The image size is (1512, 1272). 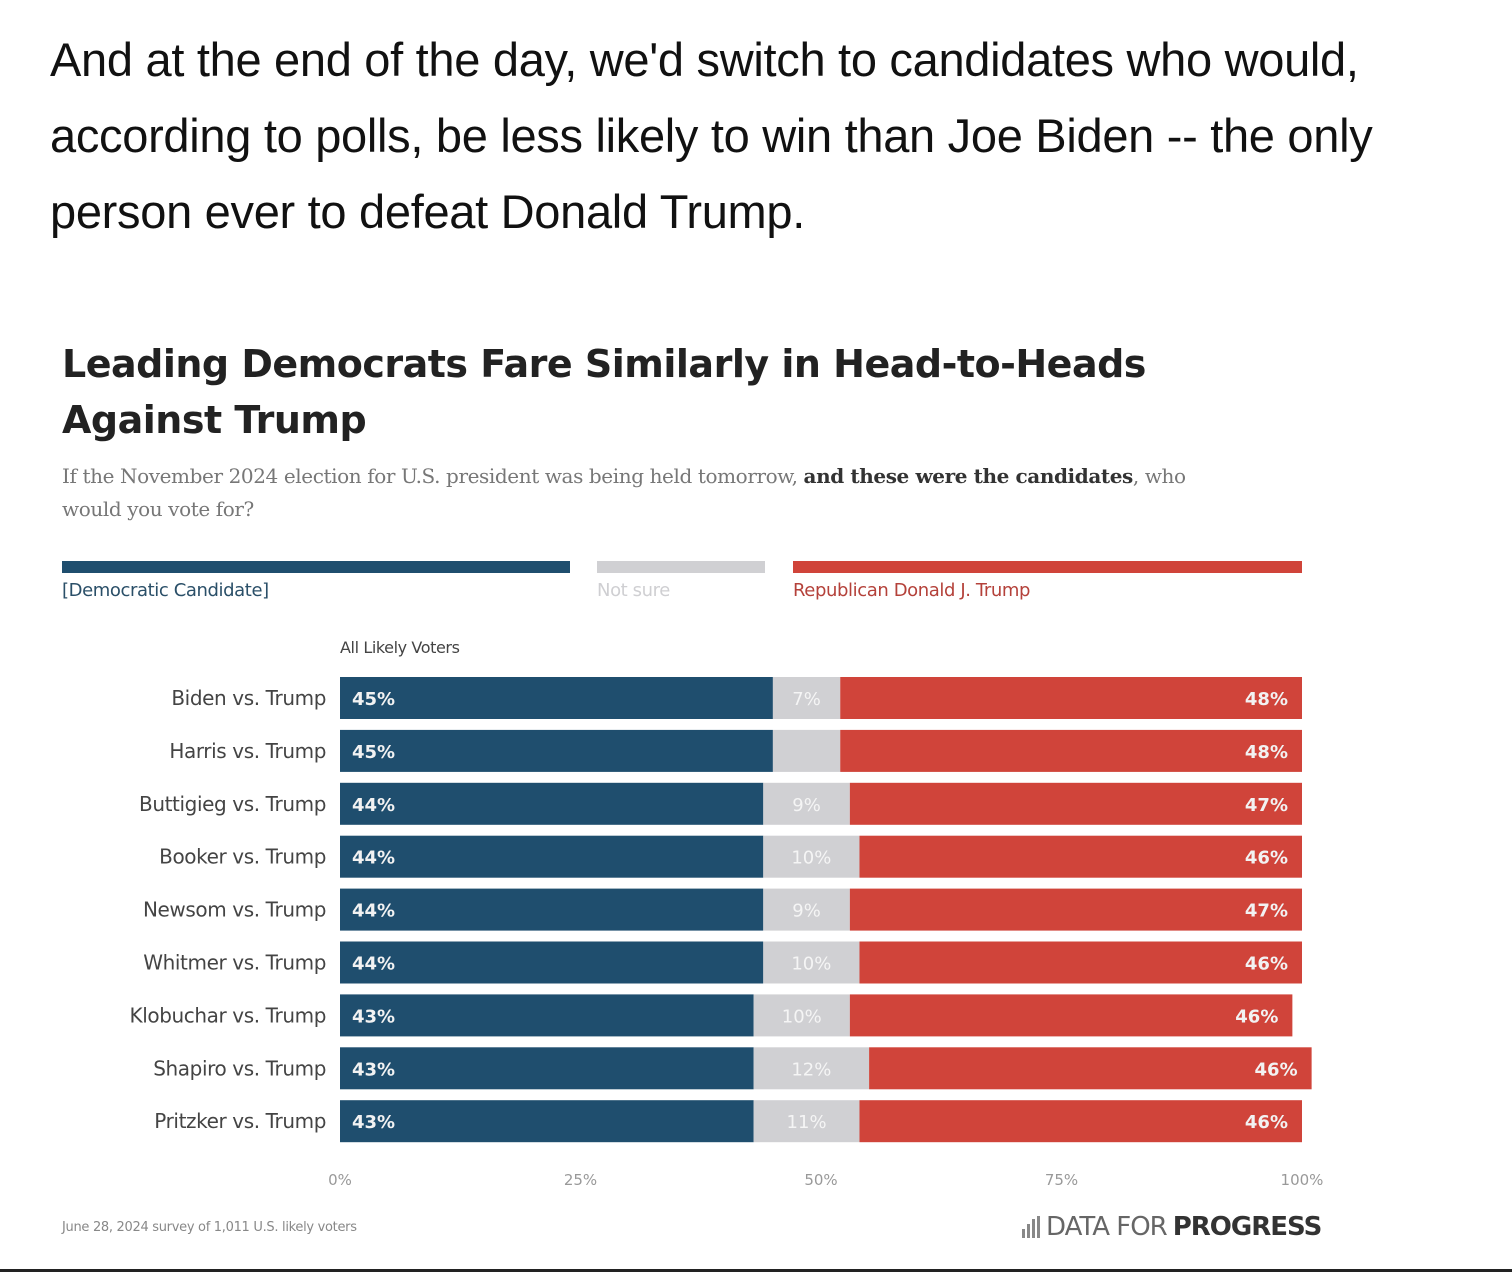 What do you see at coordinates (232, 804) in the screenshot?
I see `row-label: Buttigieg vs. Trump` at bounding box center [232, 804].